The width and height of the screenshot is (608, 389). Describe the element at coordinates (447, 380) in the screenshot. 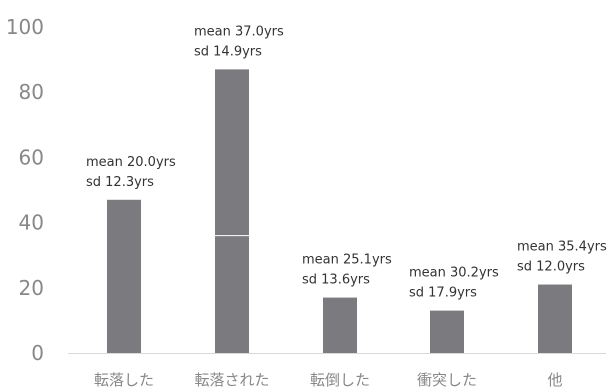

I see `x-tick-label: 衝突した` at that location.